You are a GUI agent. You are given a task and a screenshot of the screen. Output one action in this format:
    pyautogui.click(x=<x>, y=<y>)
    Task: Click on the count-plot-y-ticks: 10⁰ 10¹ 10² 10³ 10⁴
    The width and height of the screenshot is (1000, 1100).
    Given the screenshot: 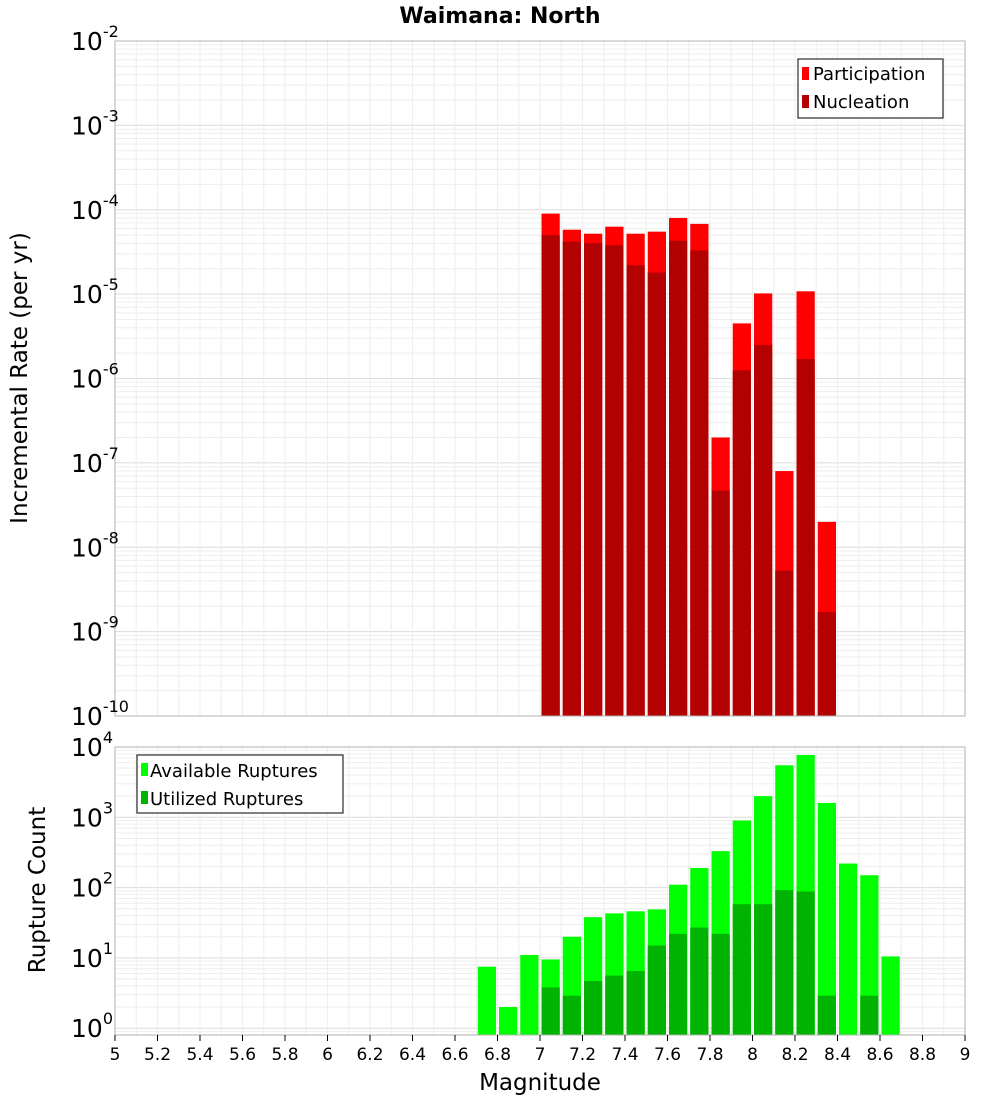 What is the action you would take?
    pyautogui.click(x=92, y=885)
    